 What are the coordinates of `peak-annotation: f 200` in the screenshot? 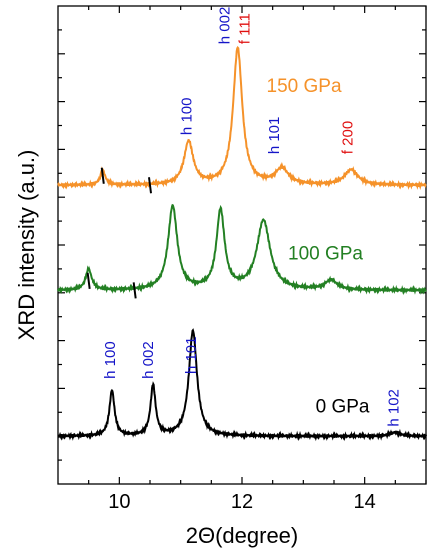 It's located at (347, 137).